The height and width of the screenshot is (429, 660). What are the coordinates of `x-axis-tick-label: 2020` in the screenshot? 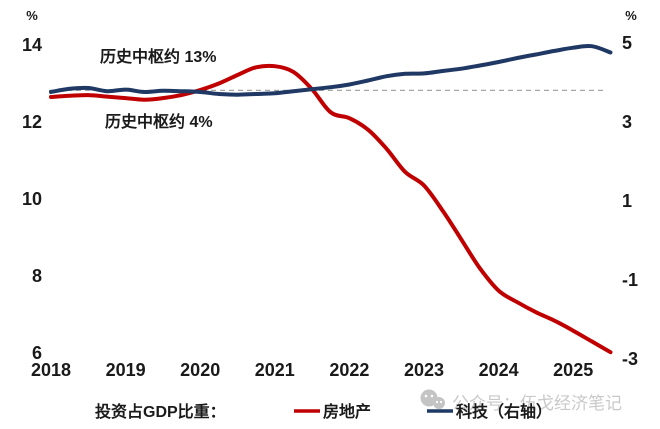 It's located at (200, 370).